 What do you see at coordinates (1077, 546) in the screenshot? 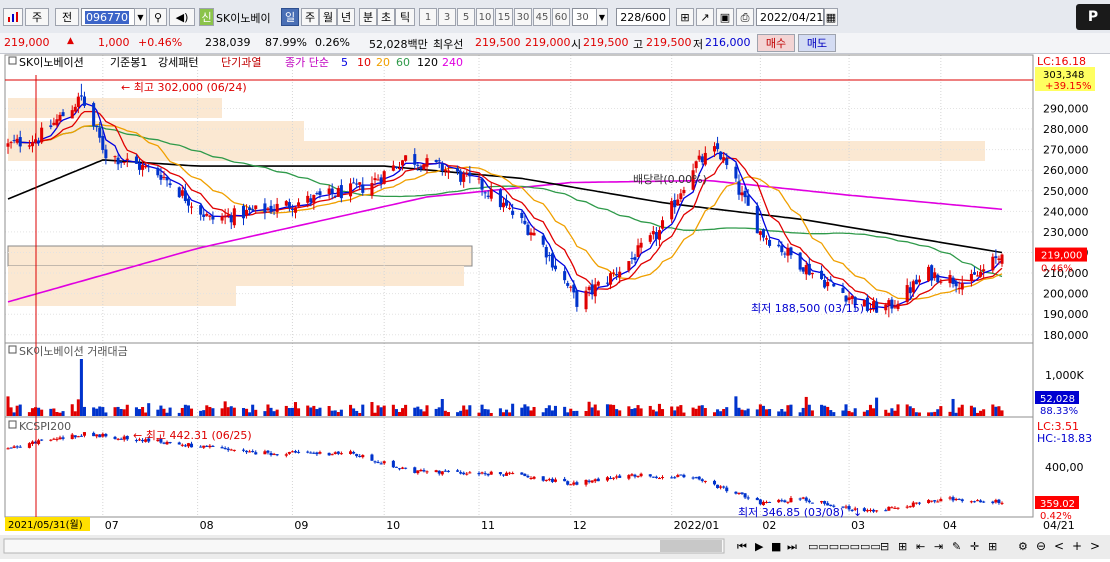
I see `plus-icon: +` at bounding box center [1077, 546].